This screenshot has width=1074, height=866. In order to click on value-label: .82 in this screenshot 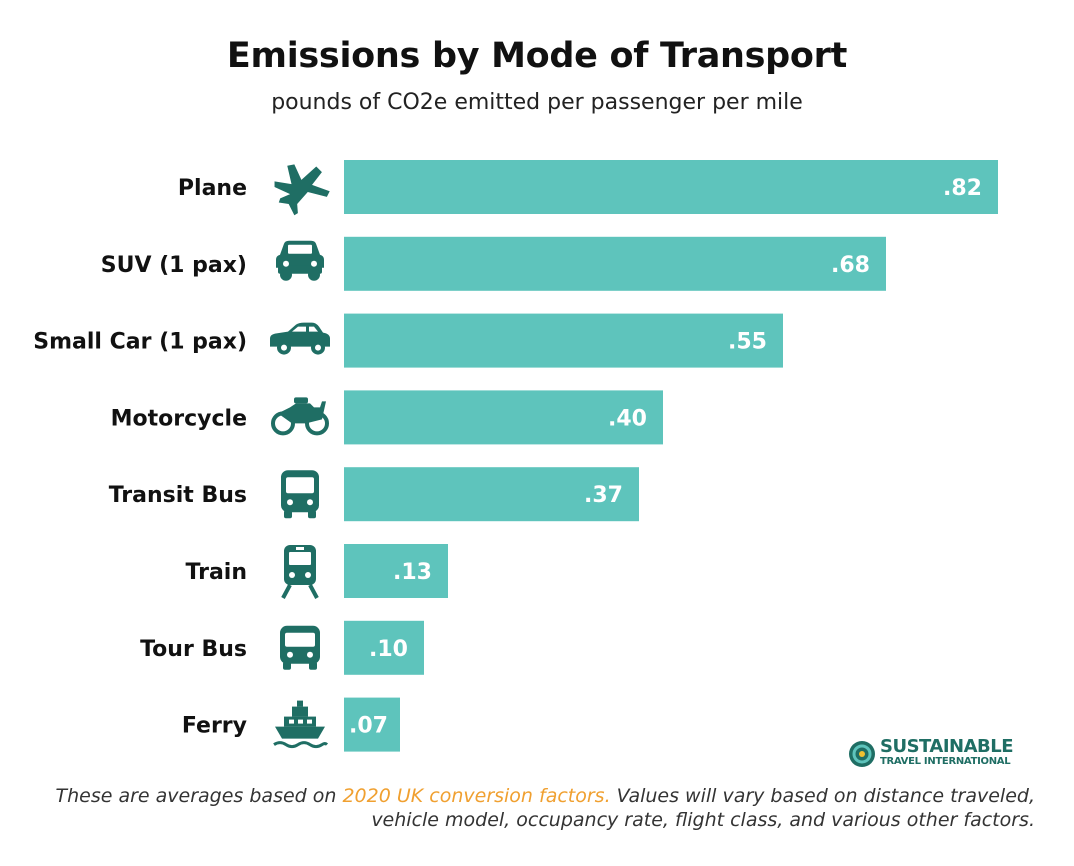, I will do `click(962, 188)`.